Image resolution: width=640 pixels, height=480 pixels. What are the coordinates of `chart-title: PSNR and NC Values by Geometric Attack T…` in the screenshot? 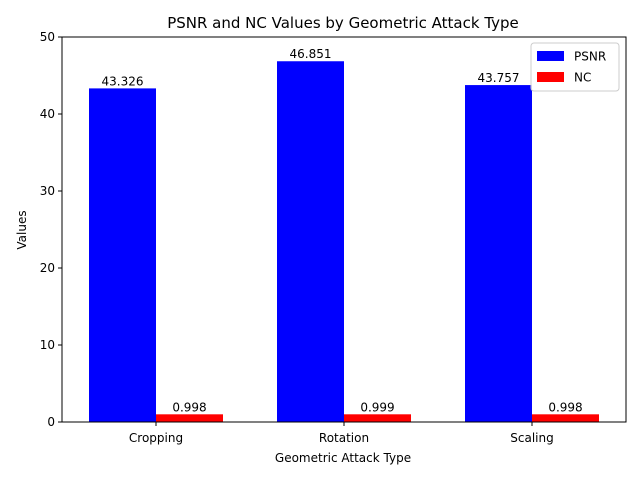 It's located at (343, 23).